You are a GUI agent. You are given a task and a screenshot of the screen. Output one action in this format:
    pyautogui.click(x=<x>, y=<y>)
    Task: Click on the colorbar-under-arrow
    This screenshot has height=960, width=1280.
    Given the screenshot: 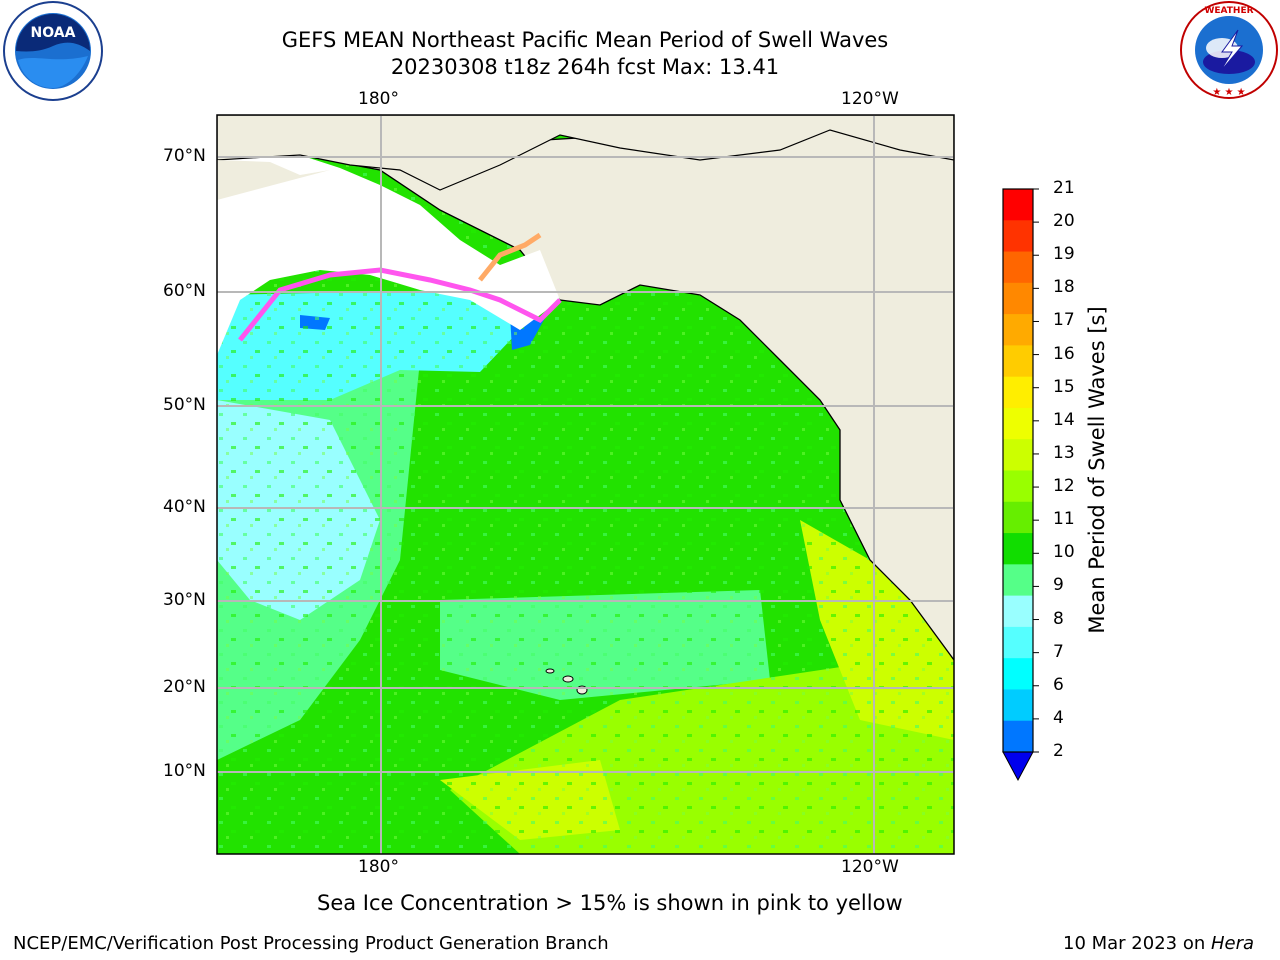 What is the action you would take?
    pyautogui.click(x=1018, y=766)
    